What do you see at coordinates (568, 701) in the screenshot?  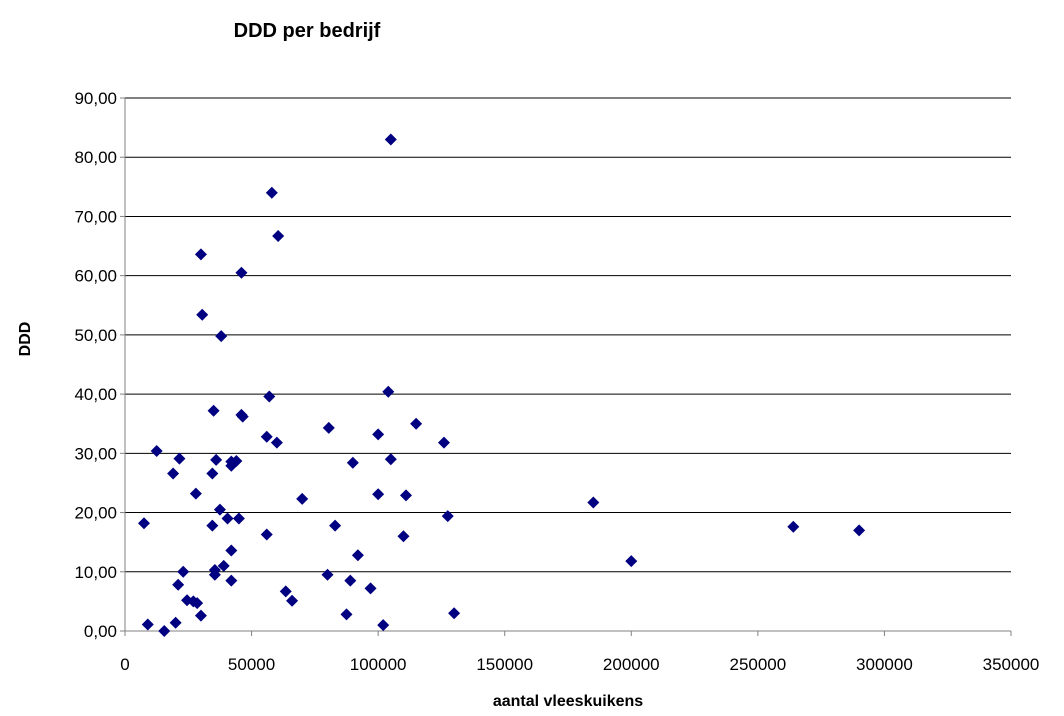 I see `x-axis-title: aantal vleeskuikens` at bounding box center [568, 701].